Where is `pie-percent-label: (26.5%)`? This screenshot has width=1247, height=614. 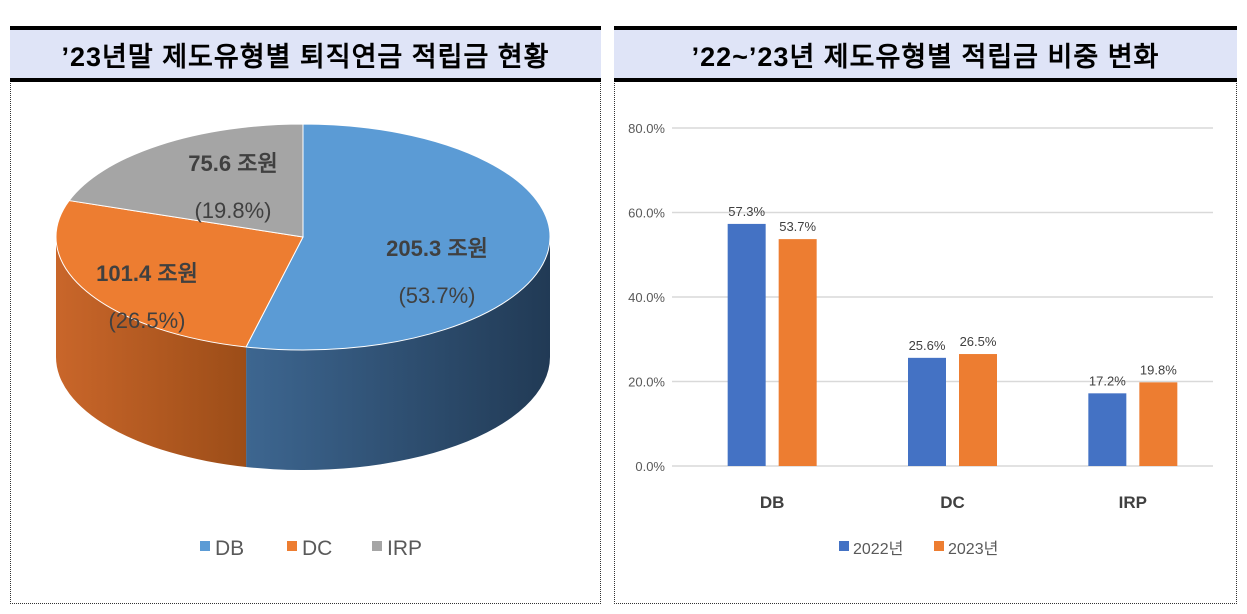
pie-percent-label: (26.5%) is located at coordinates (146, 320).